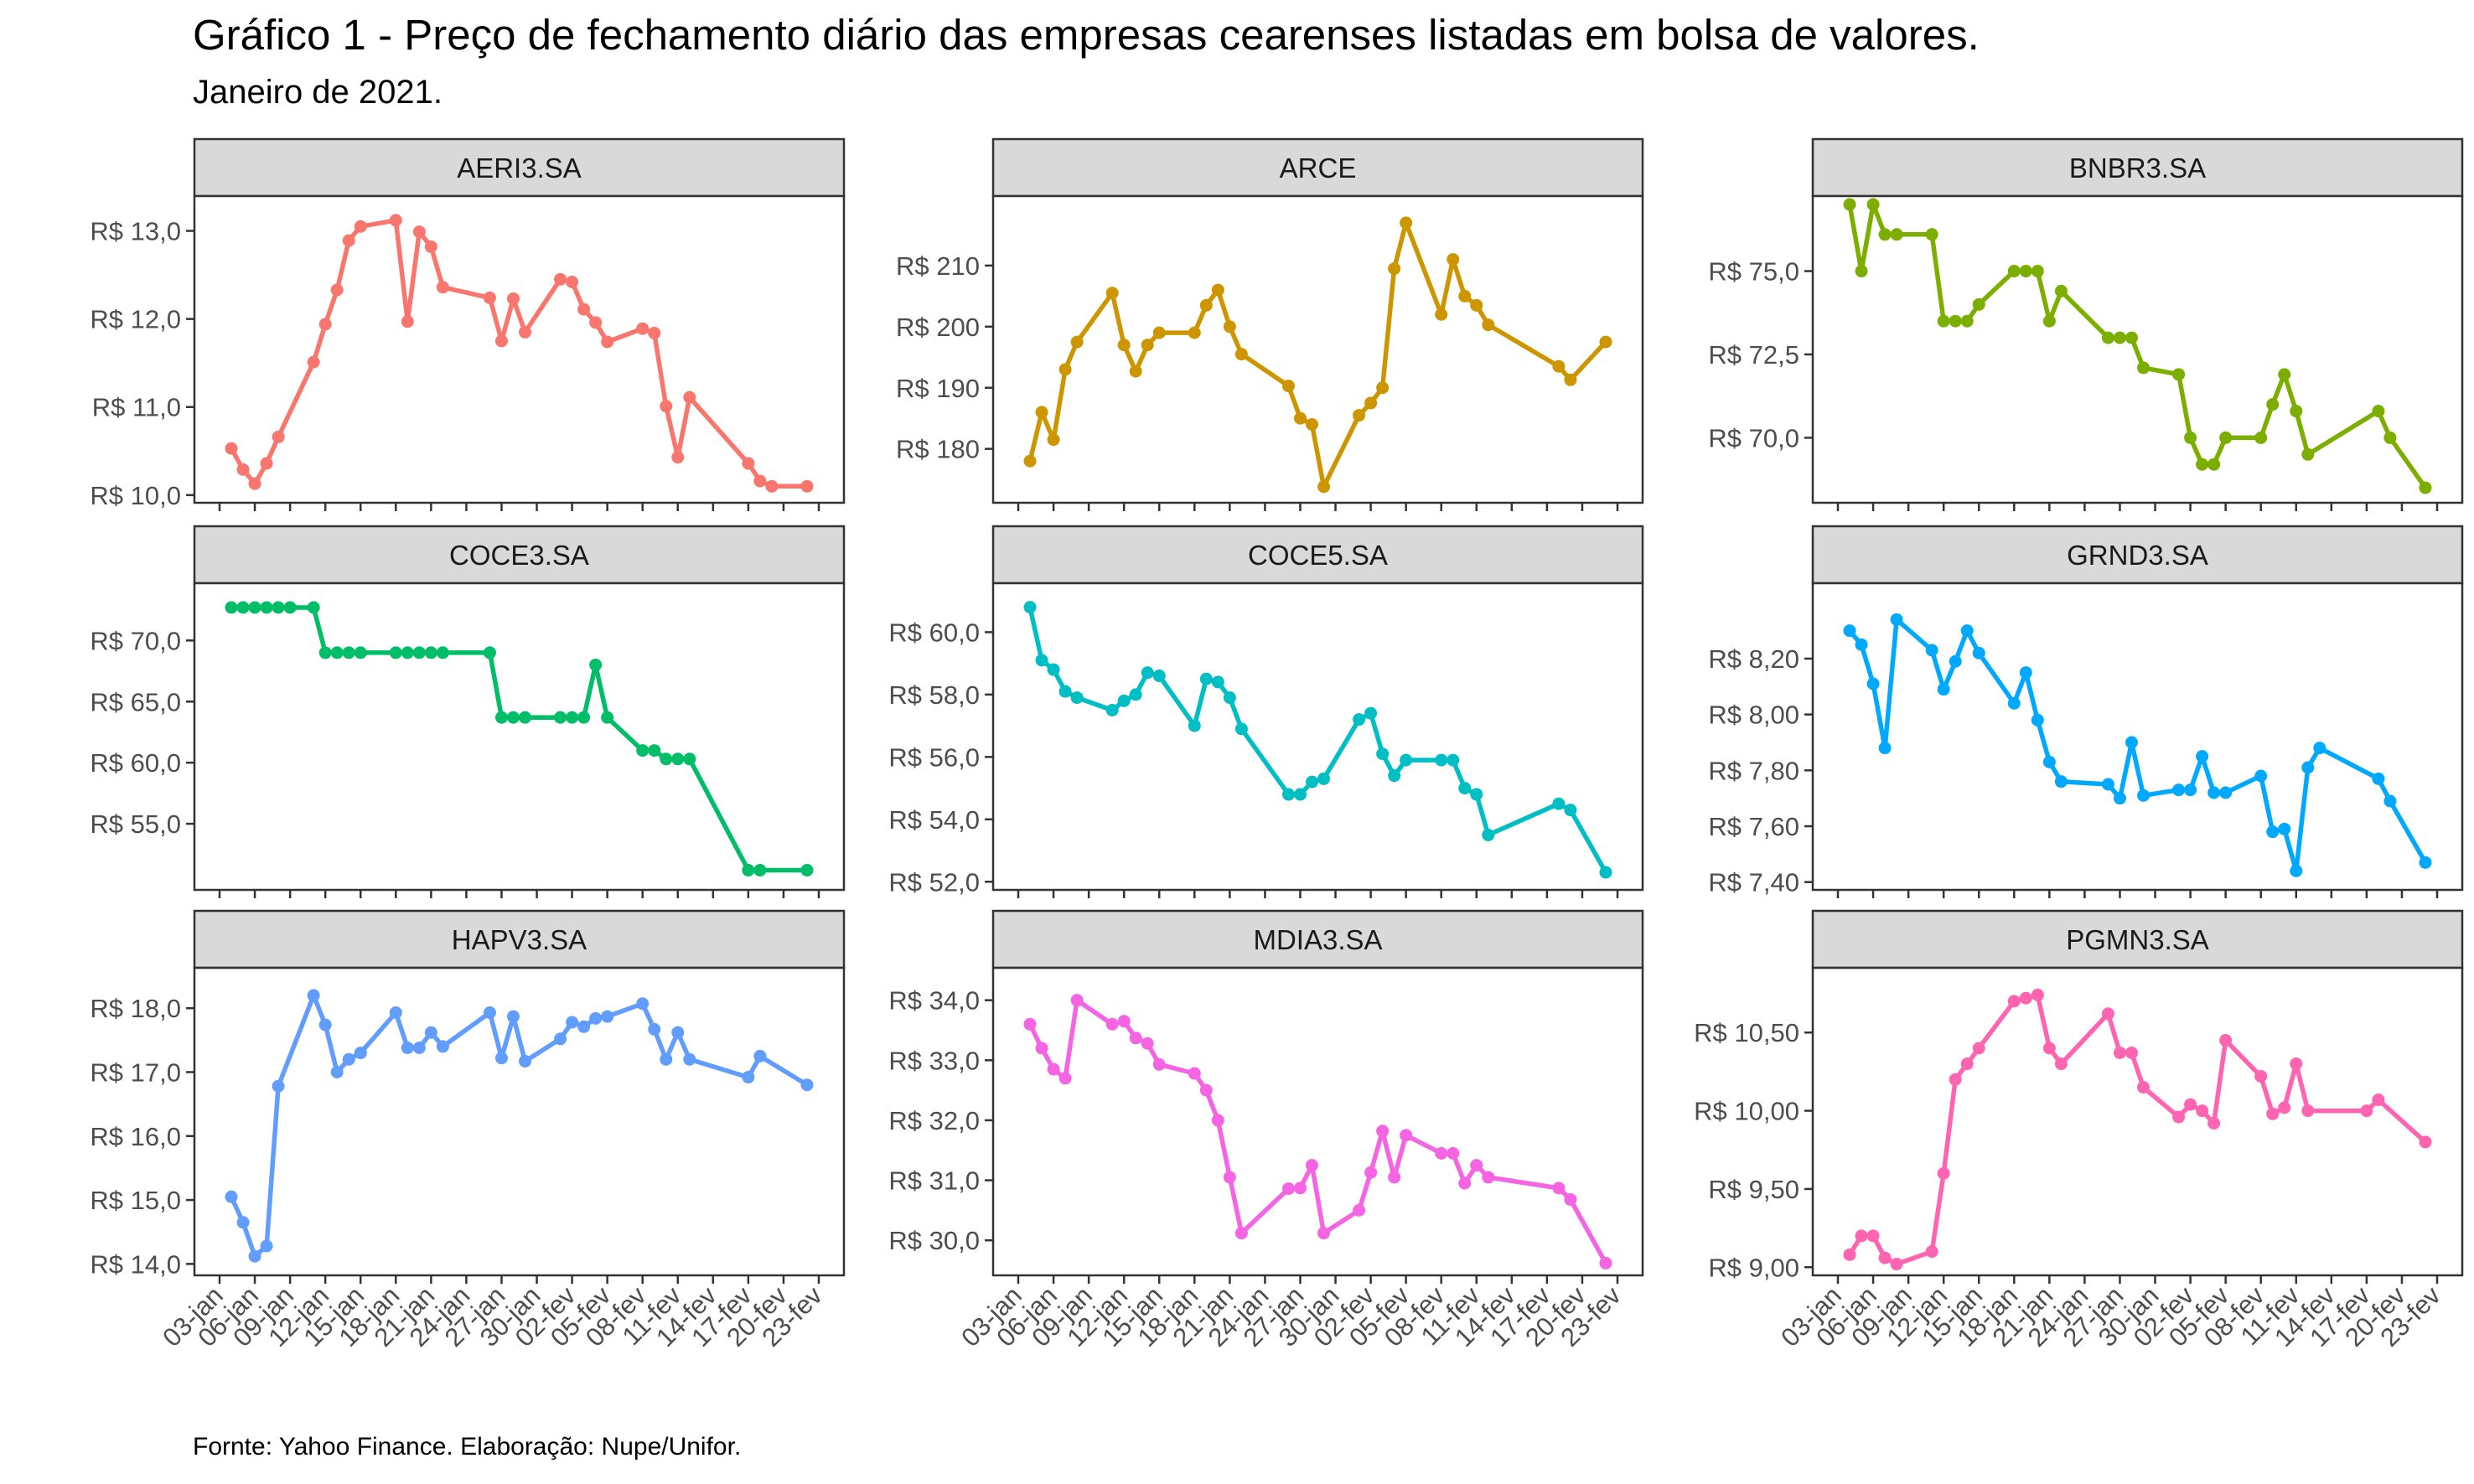  What do you see at coordinates (135, 1072) in the screenshot?
I see `y-tick-label: R$ 17,0` at bounding box center [135, 1072].